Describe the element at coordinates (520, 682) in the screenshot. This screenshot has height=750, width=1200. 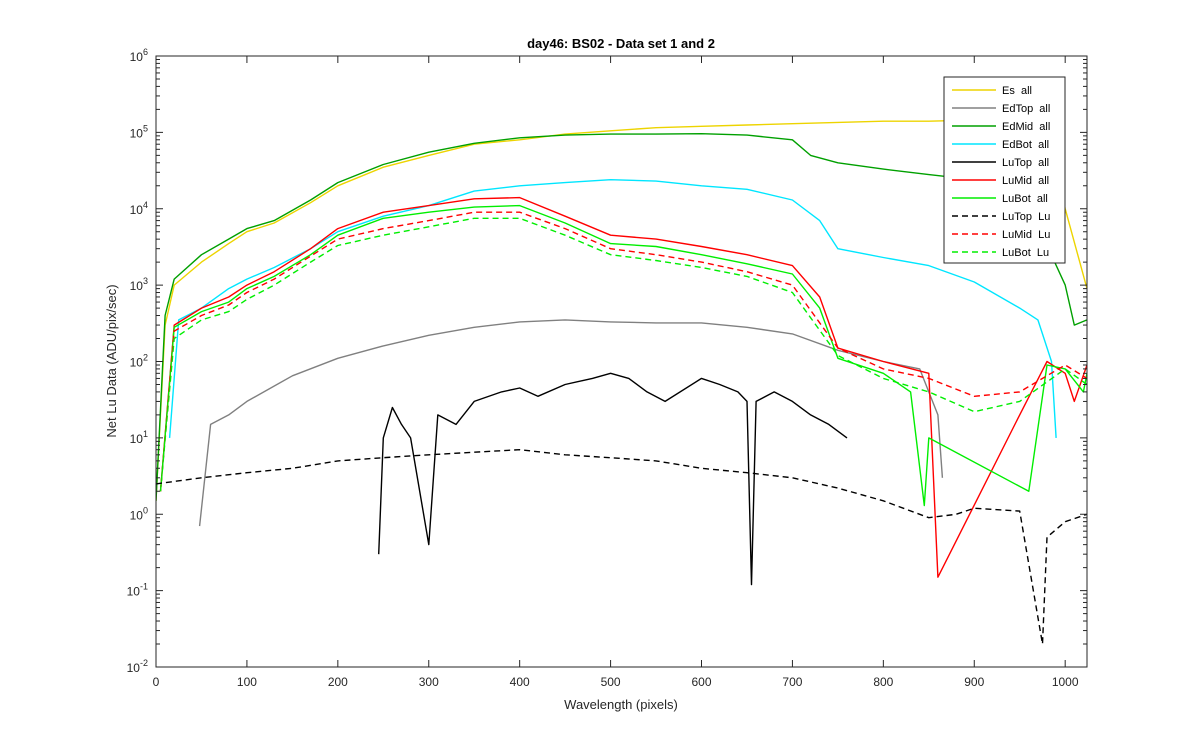
I see `x-tick-label: 400` at that location.